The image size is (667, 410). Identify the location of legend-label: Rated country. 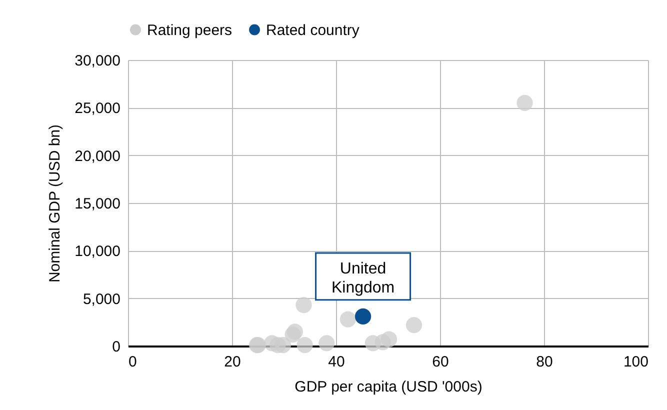
(313, 30).